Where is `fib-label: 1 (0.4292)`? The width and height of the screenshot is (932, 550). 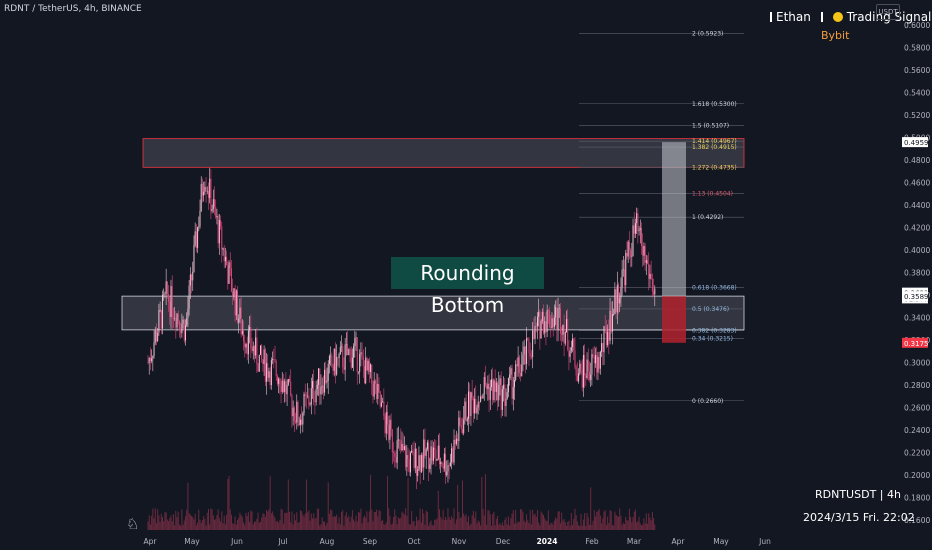
fib-label: 1 (0.4292) is located at coordinates (707, 217).